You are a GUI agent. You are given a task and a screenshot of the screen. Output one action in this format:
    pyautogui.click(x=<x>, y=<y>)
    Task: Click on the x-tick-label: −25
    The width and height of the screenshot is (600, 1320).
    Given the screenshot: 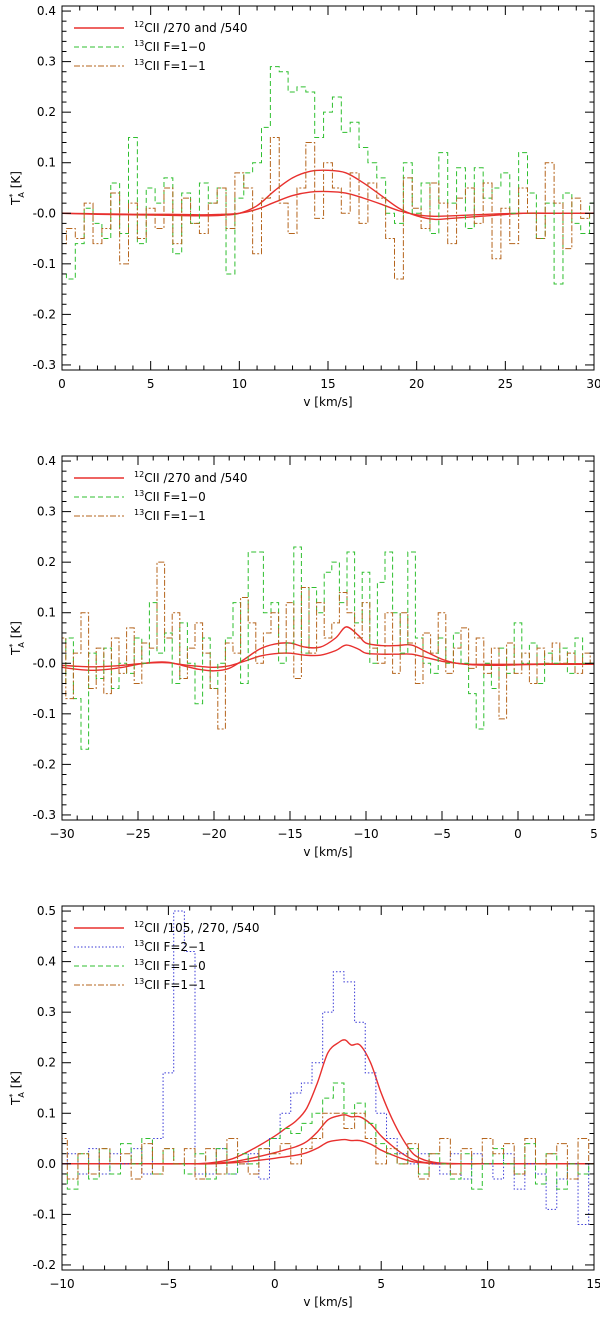 What is the action you would take?
    pyautogui.click(x=137, y=834)
    